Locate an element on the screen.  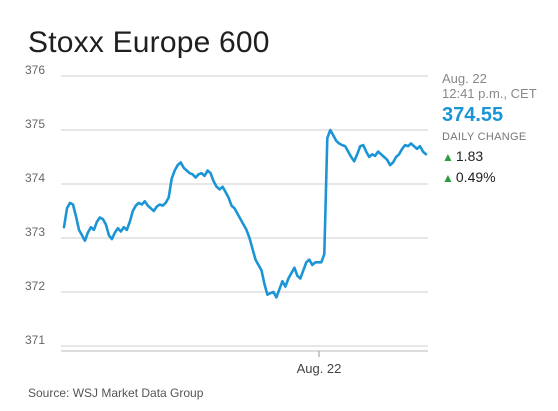
y-axis-ticks: 376 375 374 373 372 371 is located at coordinates (35, 205).